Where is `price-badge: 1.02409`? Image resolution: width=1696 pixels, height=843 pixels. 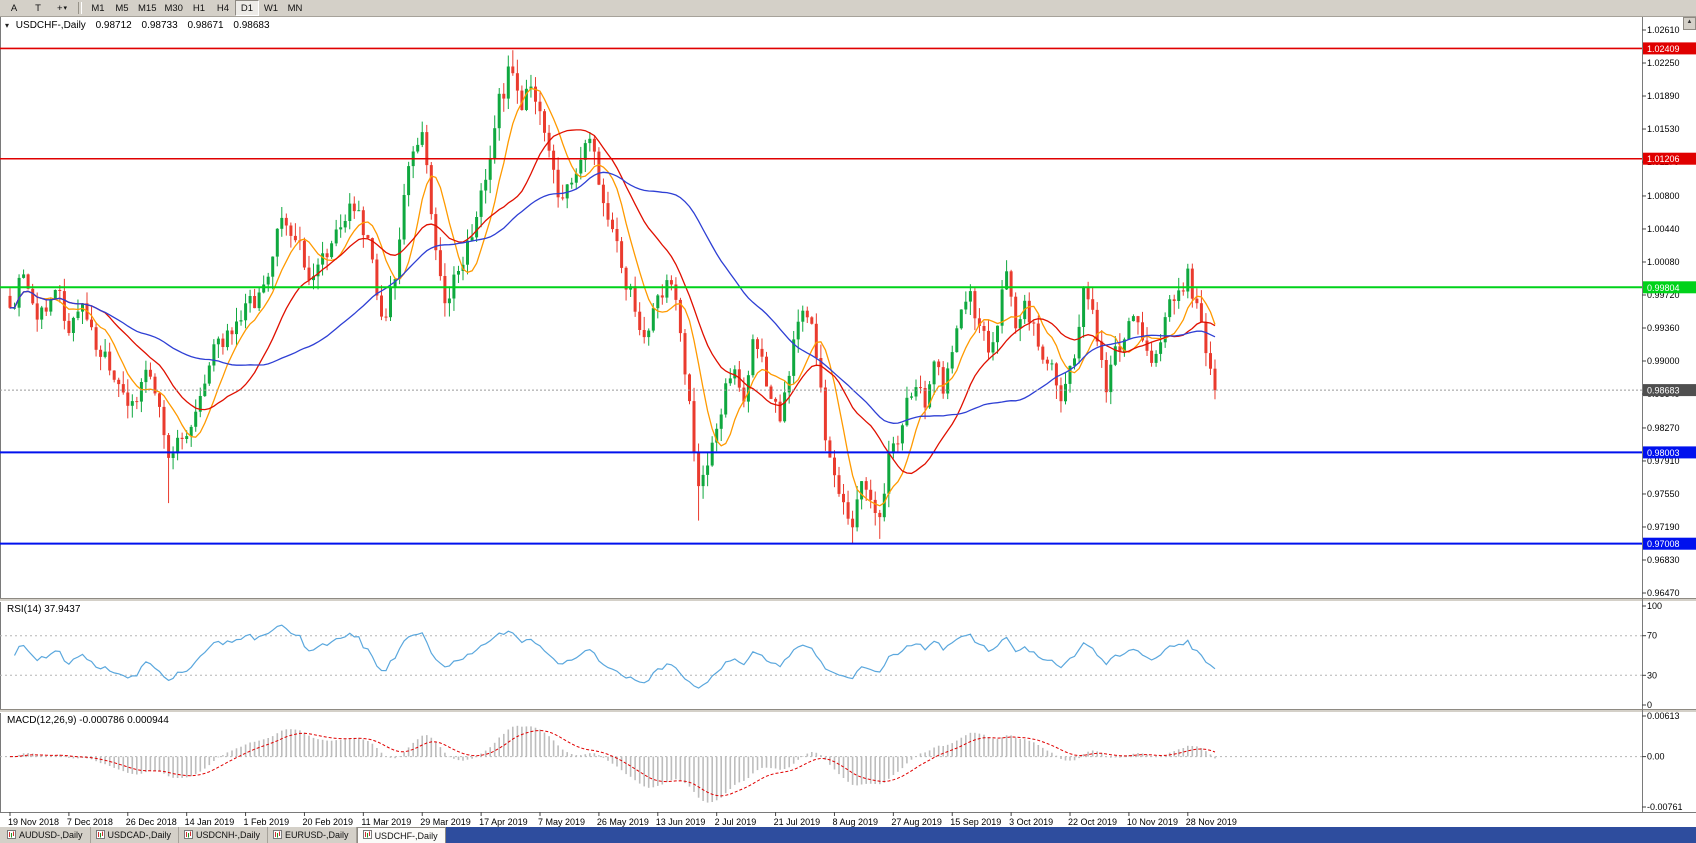 price-badge: 1.02409 is located at coordinates (1669, 48).